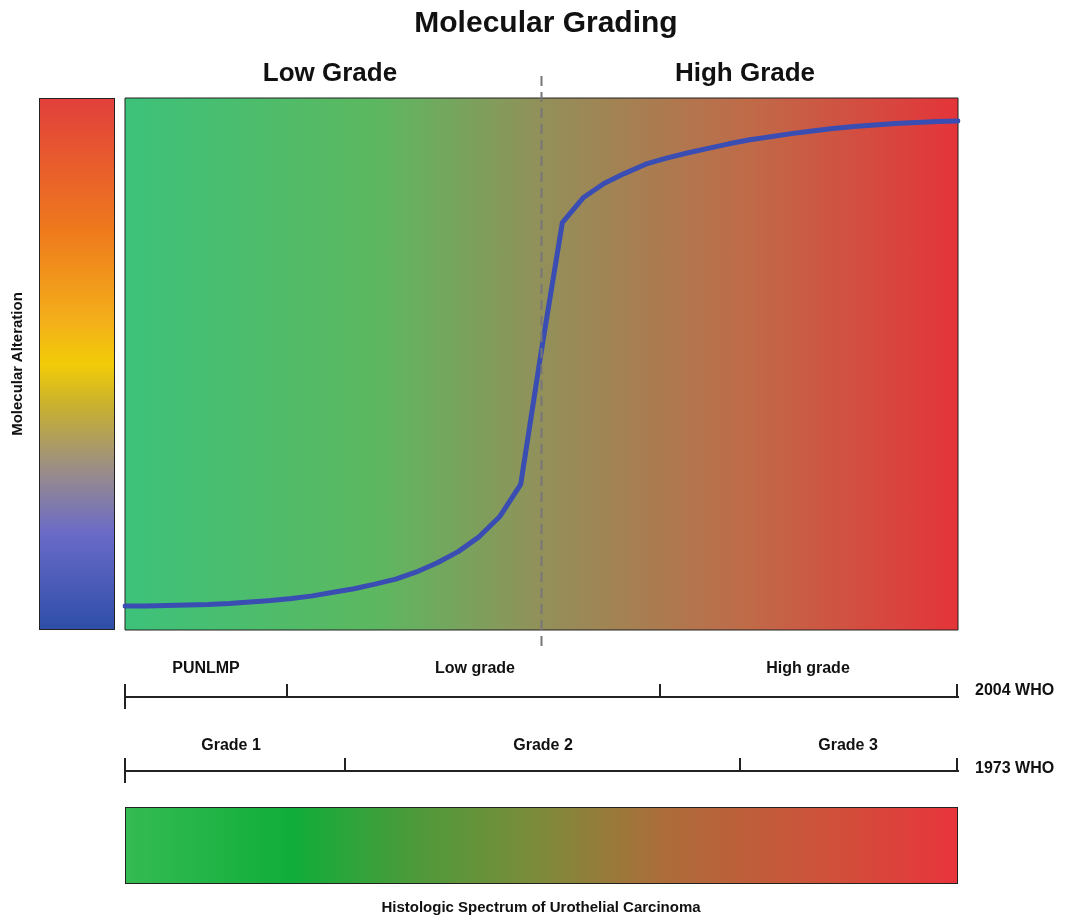  I want to click on text: Grade 1, so click(231, 745).